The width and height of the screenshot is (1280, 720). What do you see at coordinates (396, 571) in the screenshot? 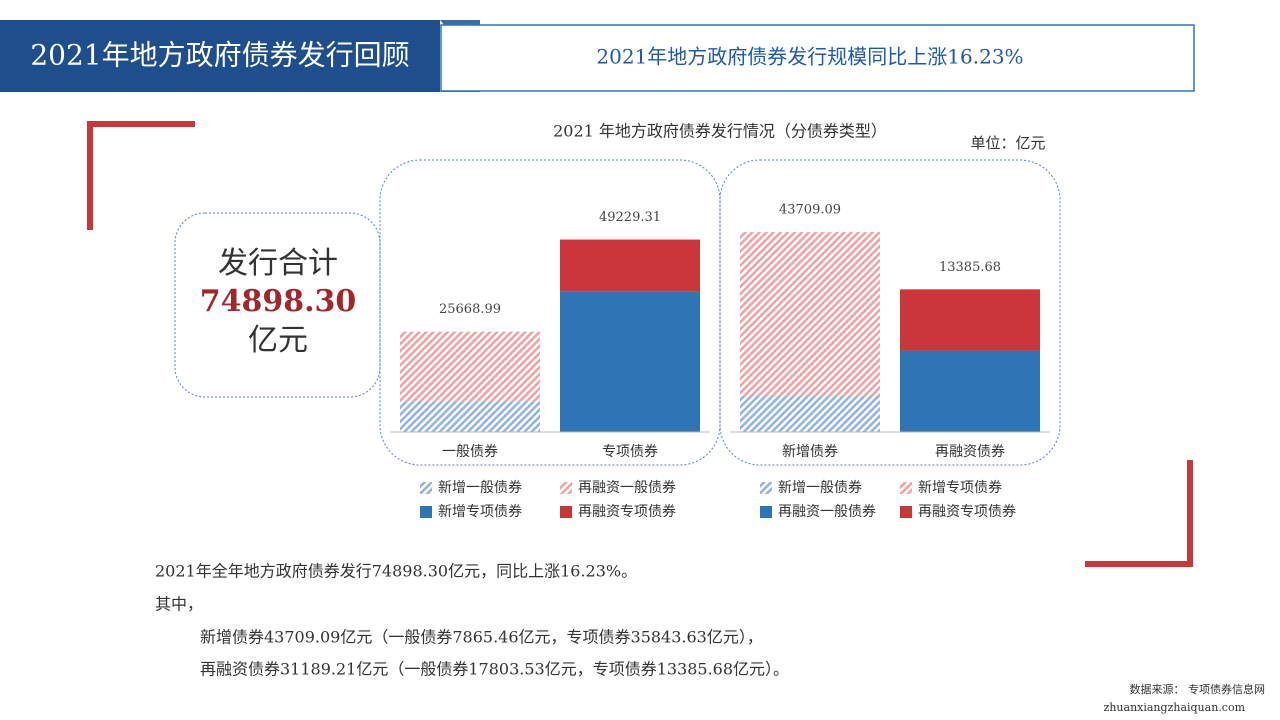
I see `summary: 2021年全年地方政府债券发行74898.30亿元，同比上涨16.23%。` at bounding box center [396, 571].